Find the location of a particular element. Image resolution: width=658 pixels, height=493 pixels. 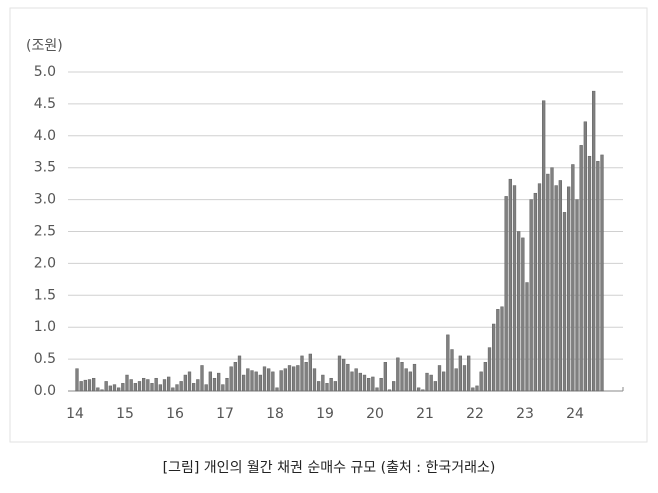

x-tick-label: 22 is located at coordinates (475, 414).